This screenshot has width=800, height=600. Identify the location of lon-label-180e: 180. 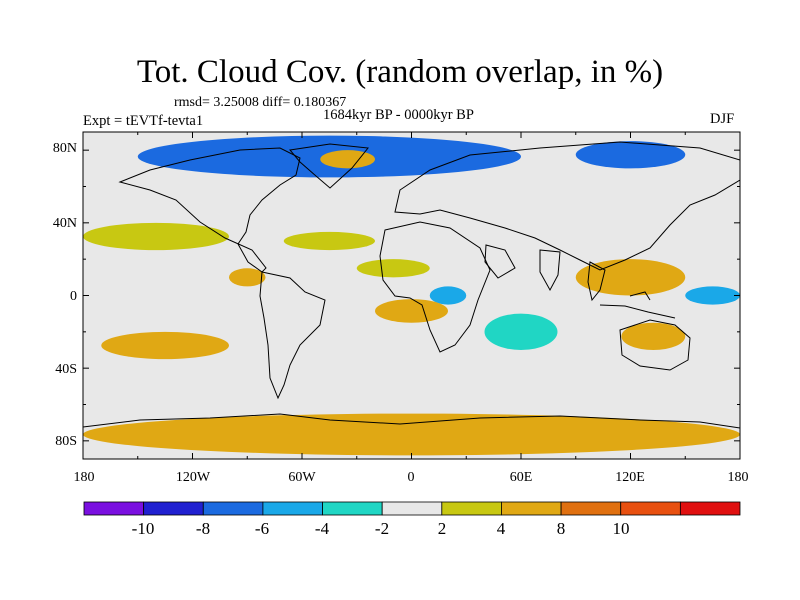
(738, 477).